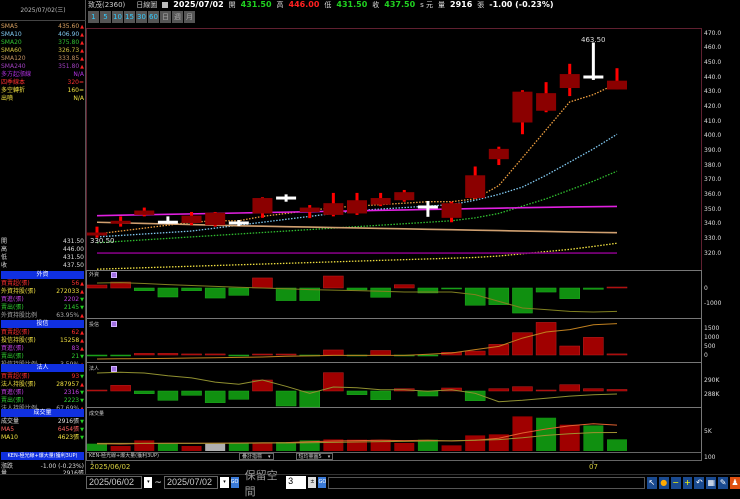  What do you see at coordinates (148, 482) in the screenshot?
I see `from-date-dropdown: ▾` at bounding box center [148, 482].